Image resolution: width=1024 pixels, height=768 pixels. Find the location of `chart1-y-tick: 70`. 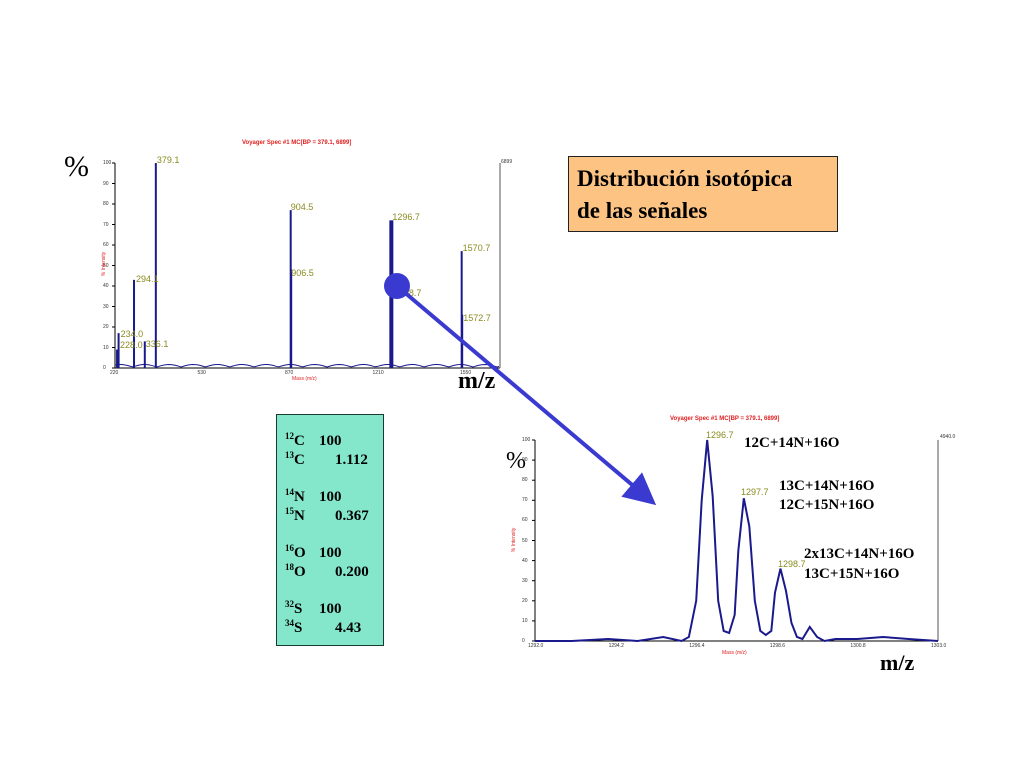

chart1-y-tick: 70 is located at coordinates (106, 224).